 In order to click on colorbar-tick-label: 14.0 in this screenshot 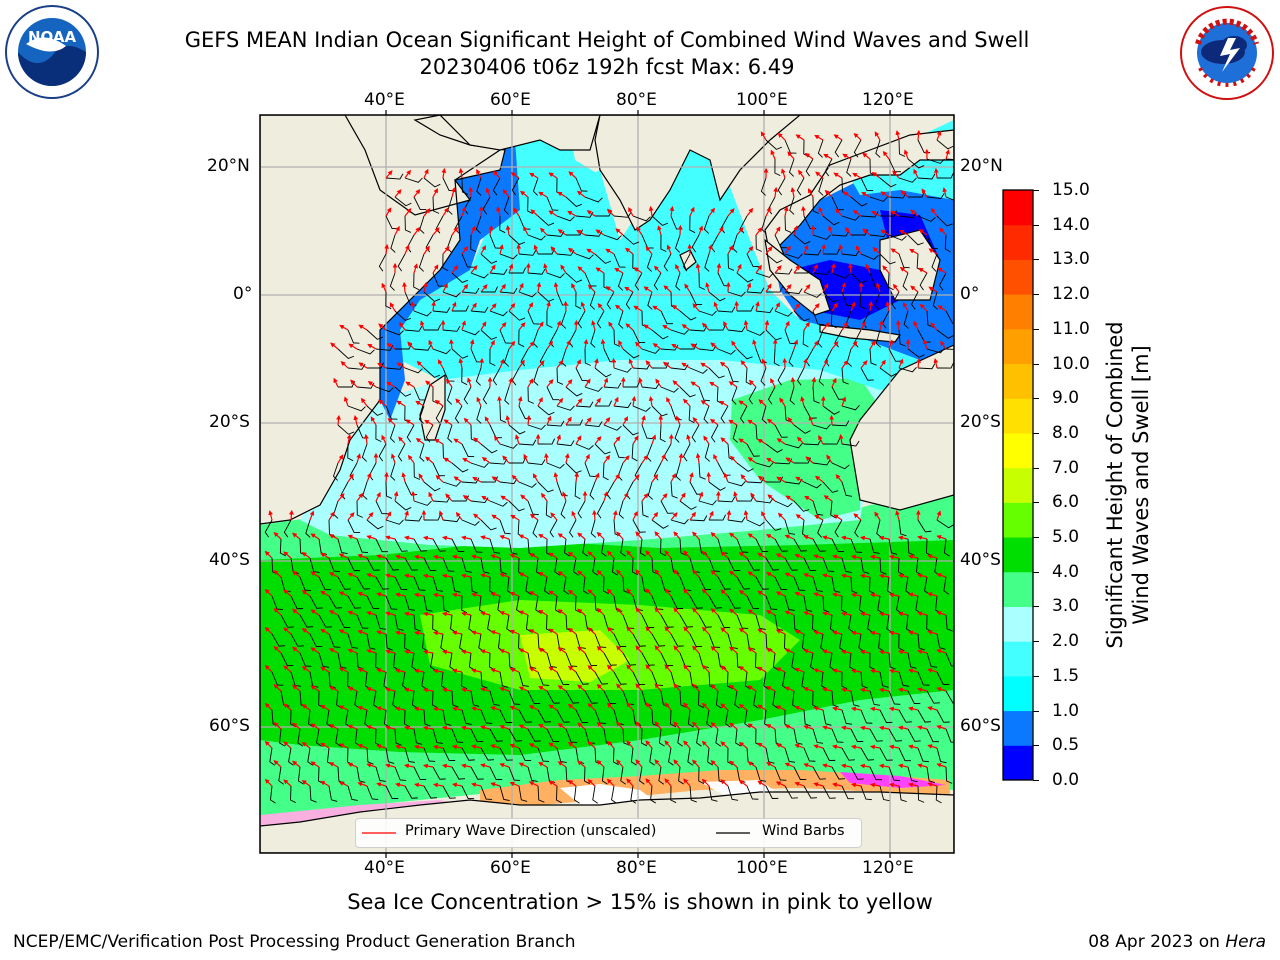, I will do `click(1071, 224)`.